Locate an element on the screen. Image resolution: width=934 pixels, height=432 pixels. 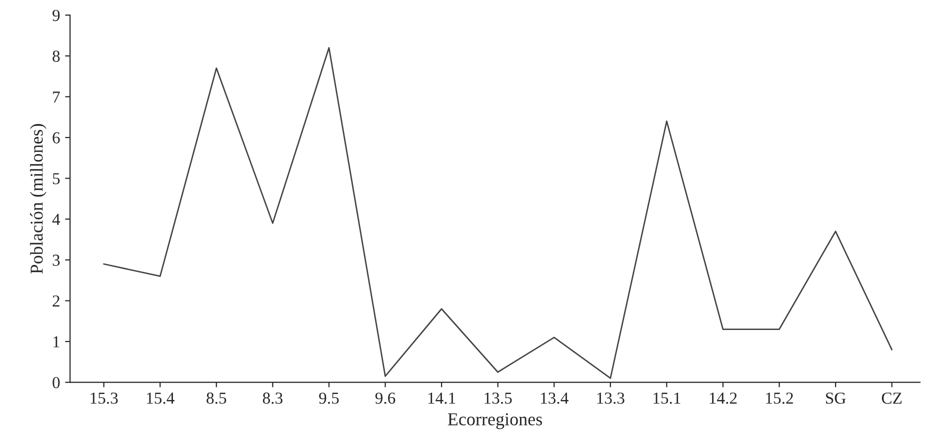
x-tick-label: 15.2 is located at coordinates (779, 398).